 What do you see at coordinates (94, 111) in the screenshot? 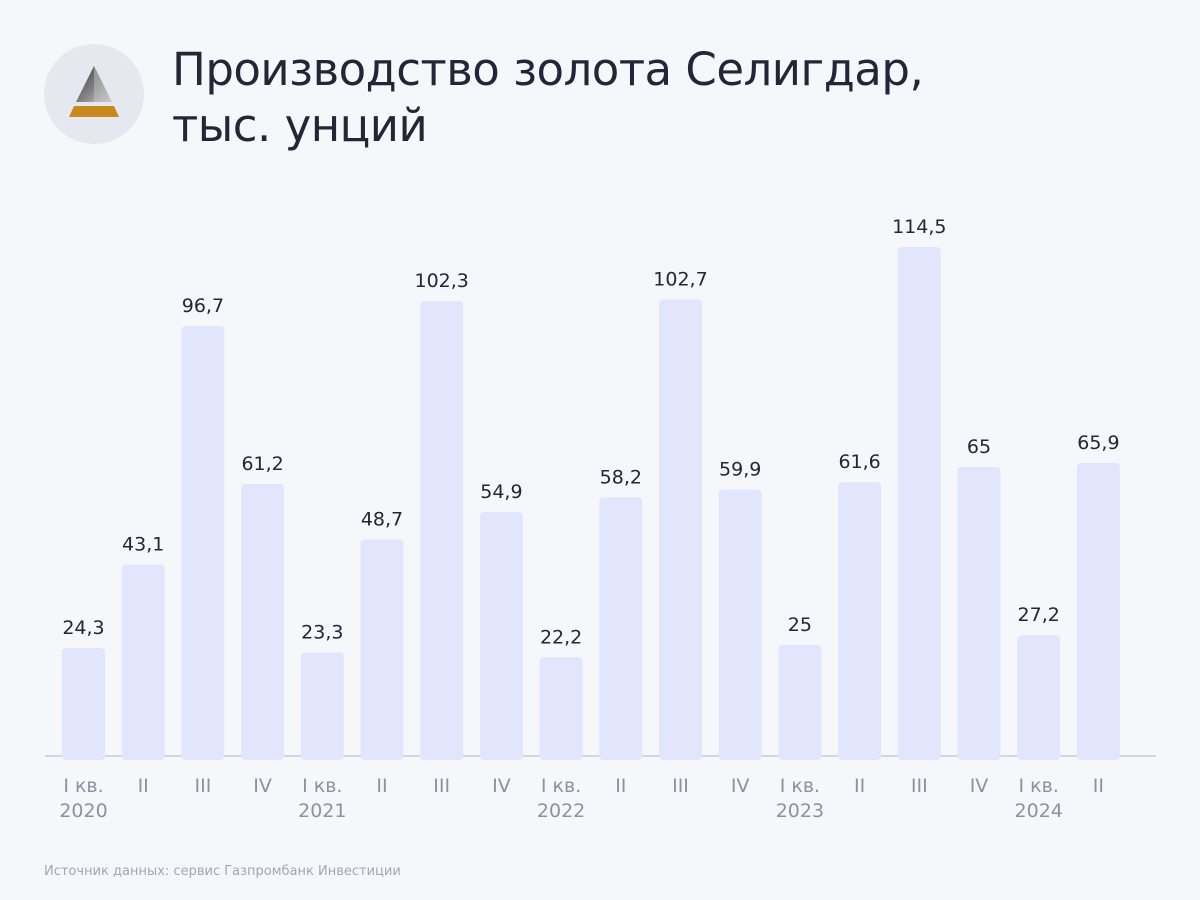
I see `logo-gold-band` at bounding box center [94, 111].